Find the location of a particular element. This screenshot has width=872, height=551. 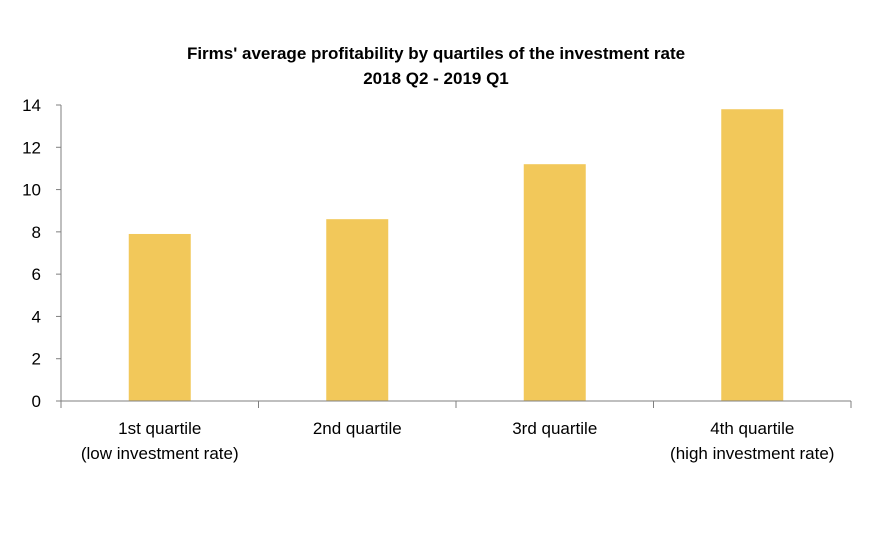

x-category-label: (high investment rate) is located at coordinates (752, 453).